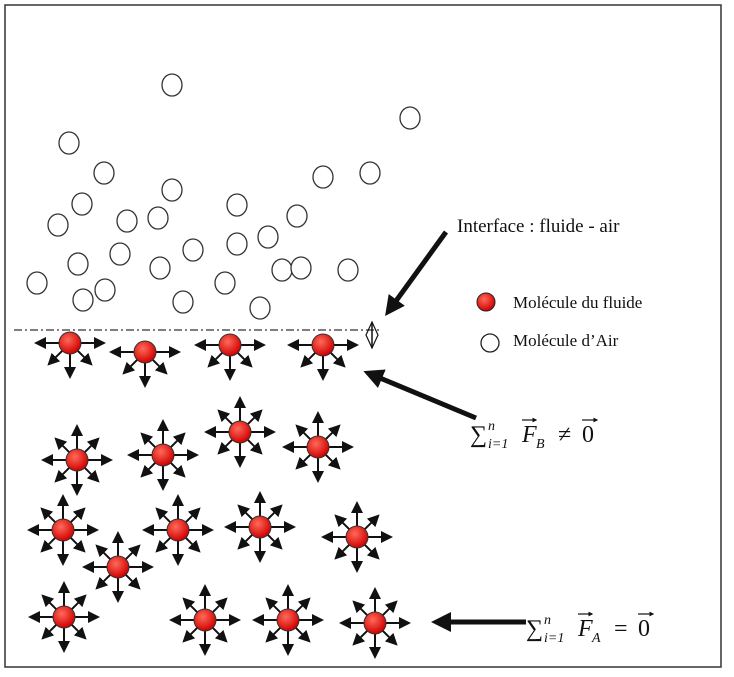 The width and height of the screenshot is (734, 677). What do you see at coordinates (596, 638) in the screenshot?
I see `formula-subscript: A` at bounding box center [596, 638].